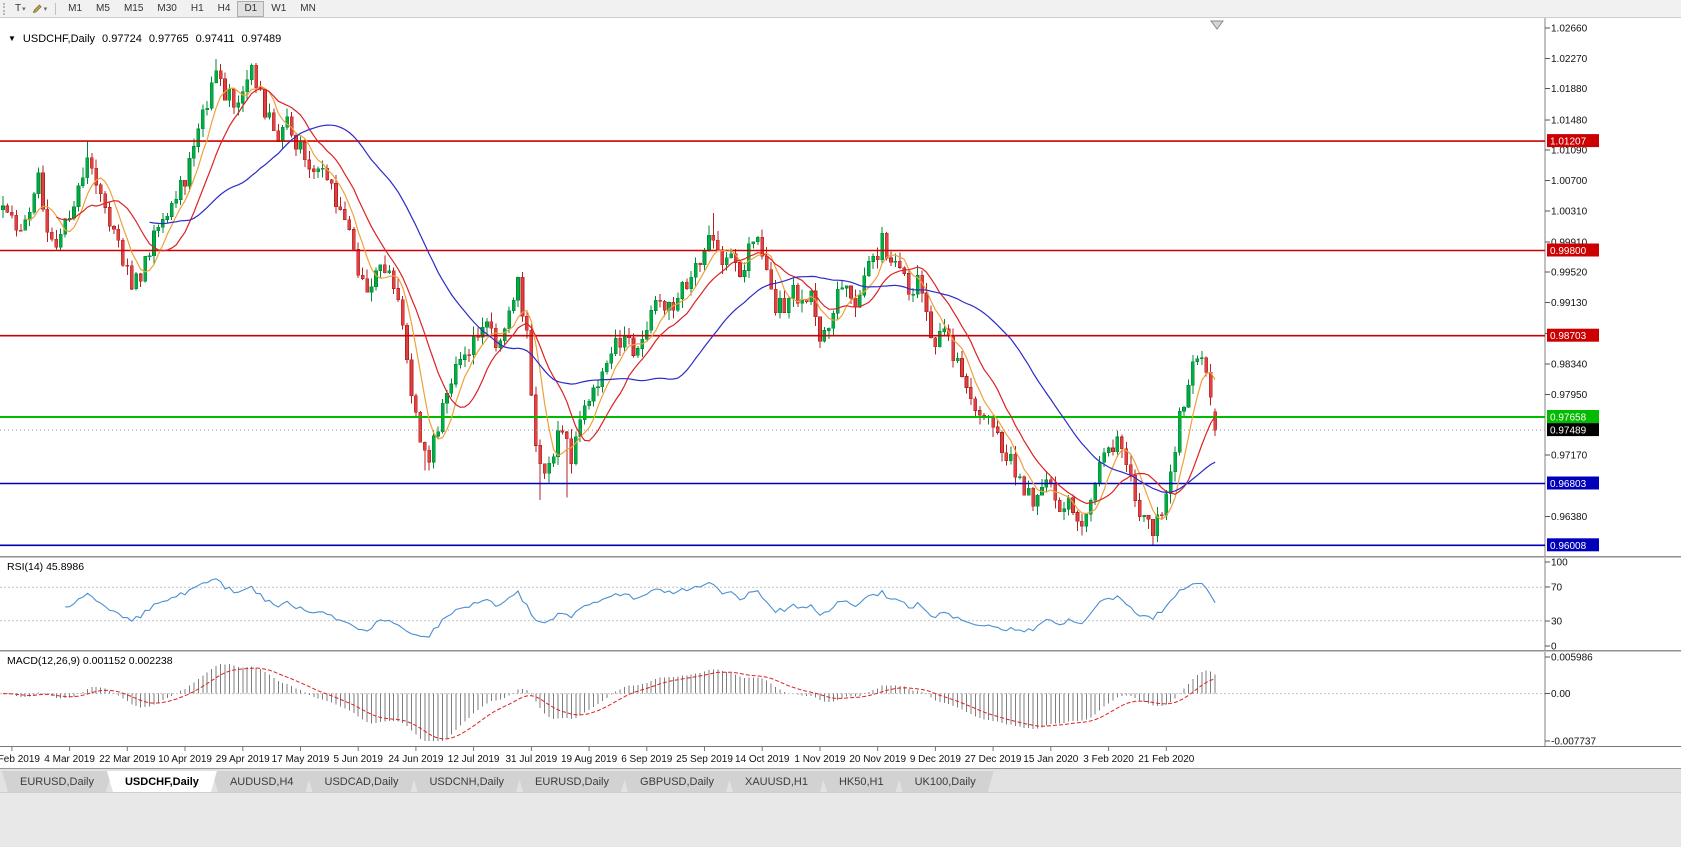 The image size is (1681, 847). I want to click on chart-tab-xauusd-h1: XAUUSD,H1, so click(776, 781).